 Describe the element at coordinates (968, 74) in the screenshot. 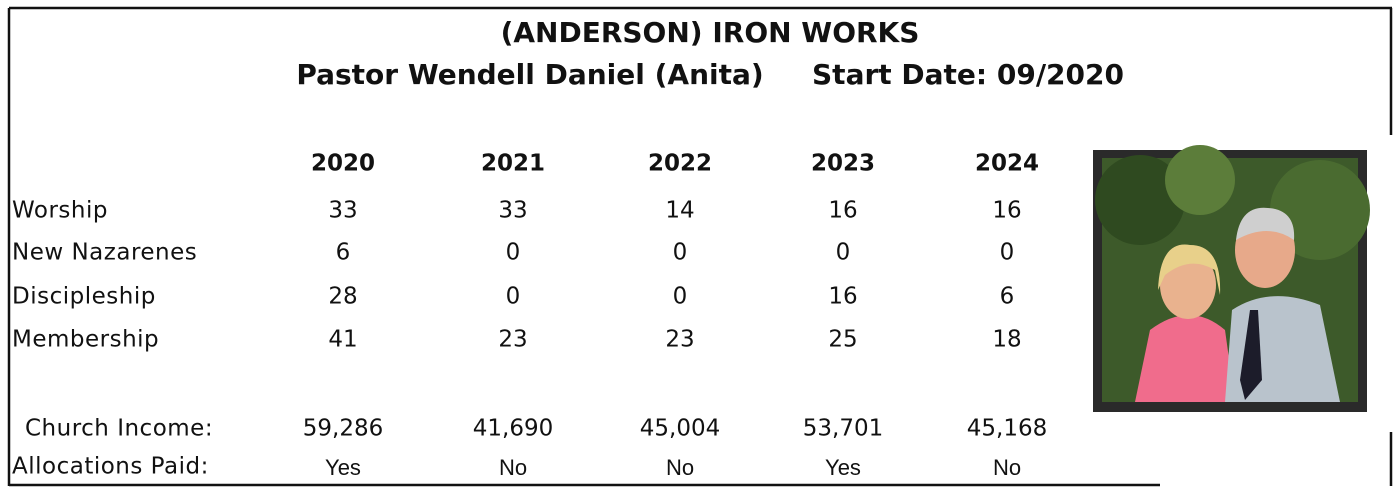

I see `start-date: Start Date: 09/2020` at that location.